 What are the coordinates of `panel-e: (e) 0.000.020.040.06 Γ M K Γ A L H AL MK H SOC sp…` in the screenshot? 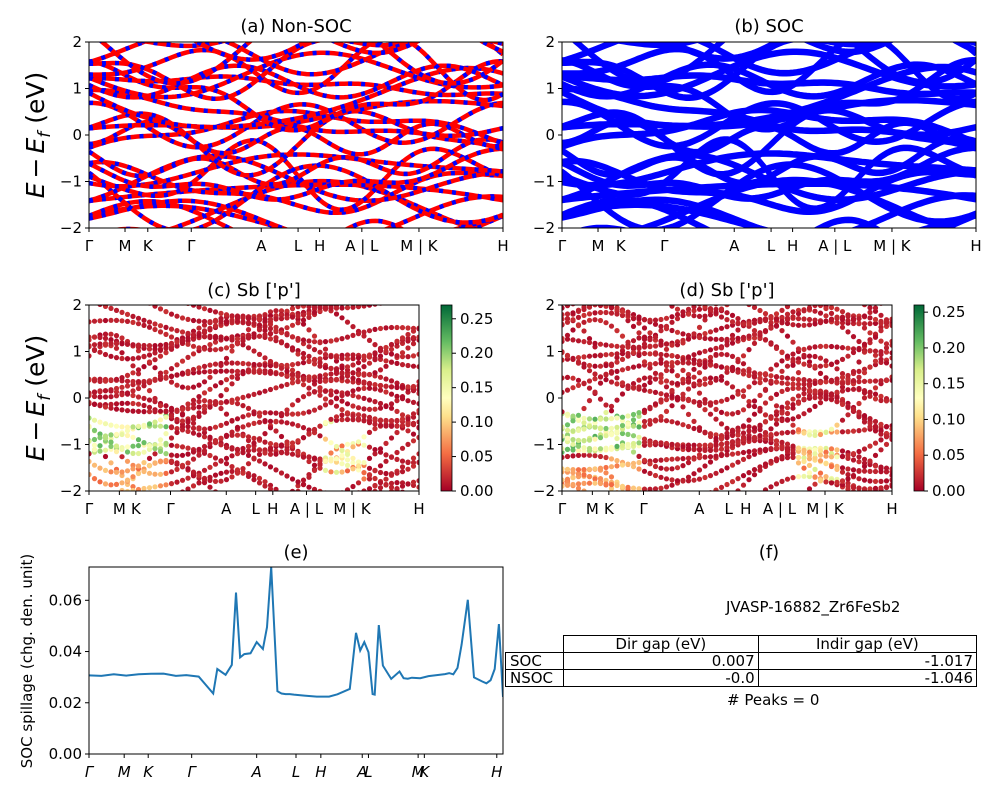 It's located at (261, 661).